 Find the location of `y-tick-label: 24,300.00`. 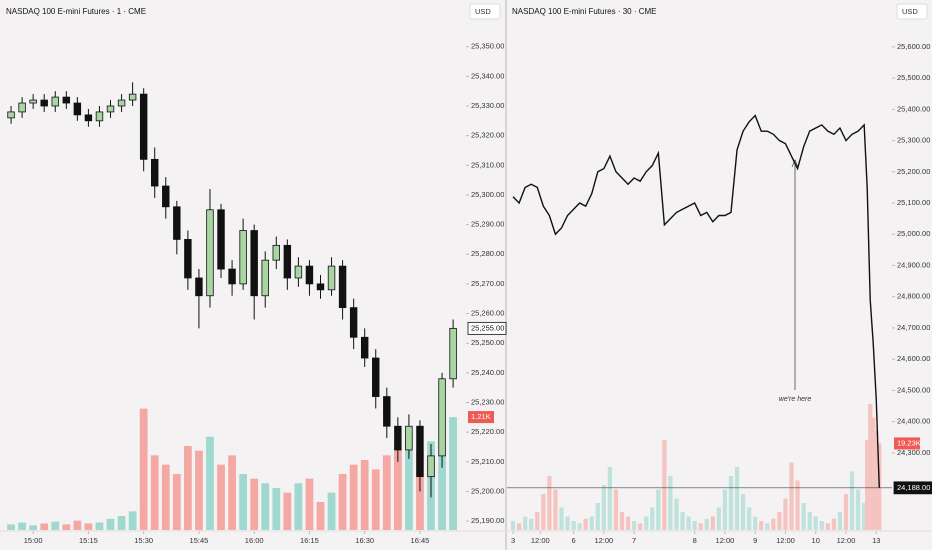

y-tick-label: 24,300.00 is located at coordinates (913, 452).